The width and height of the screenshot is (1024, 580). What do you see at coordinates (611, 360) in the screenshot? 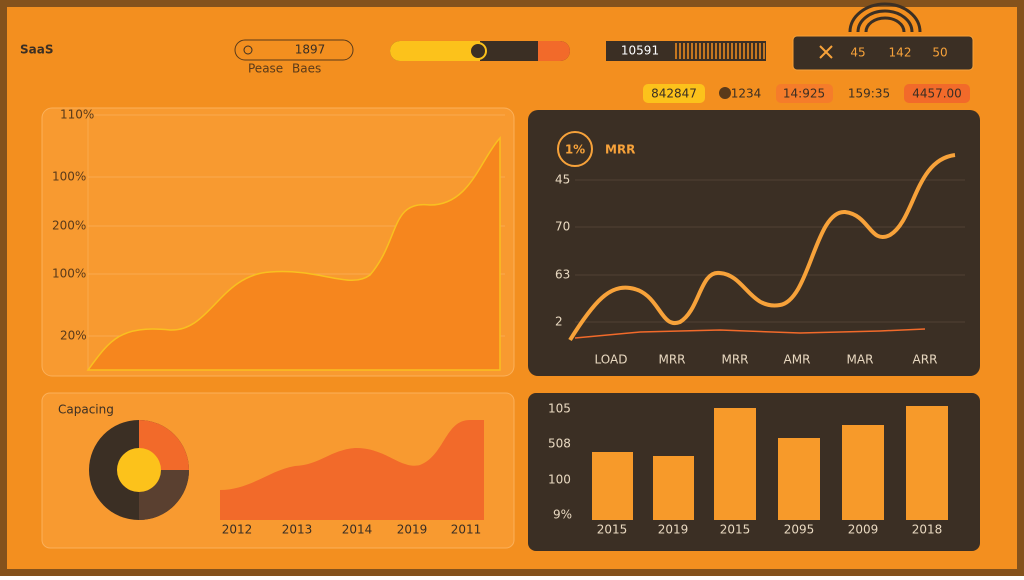
I see `x-label: LOAD` at bounding box center [611, 360].